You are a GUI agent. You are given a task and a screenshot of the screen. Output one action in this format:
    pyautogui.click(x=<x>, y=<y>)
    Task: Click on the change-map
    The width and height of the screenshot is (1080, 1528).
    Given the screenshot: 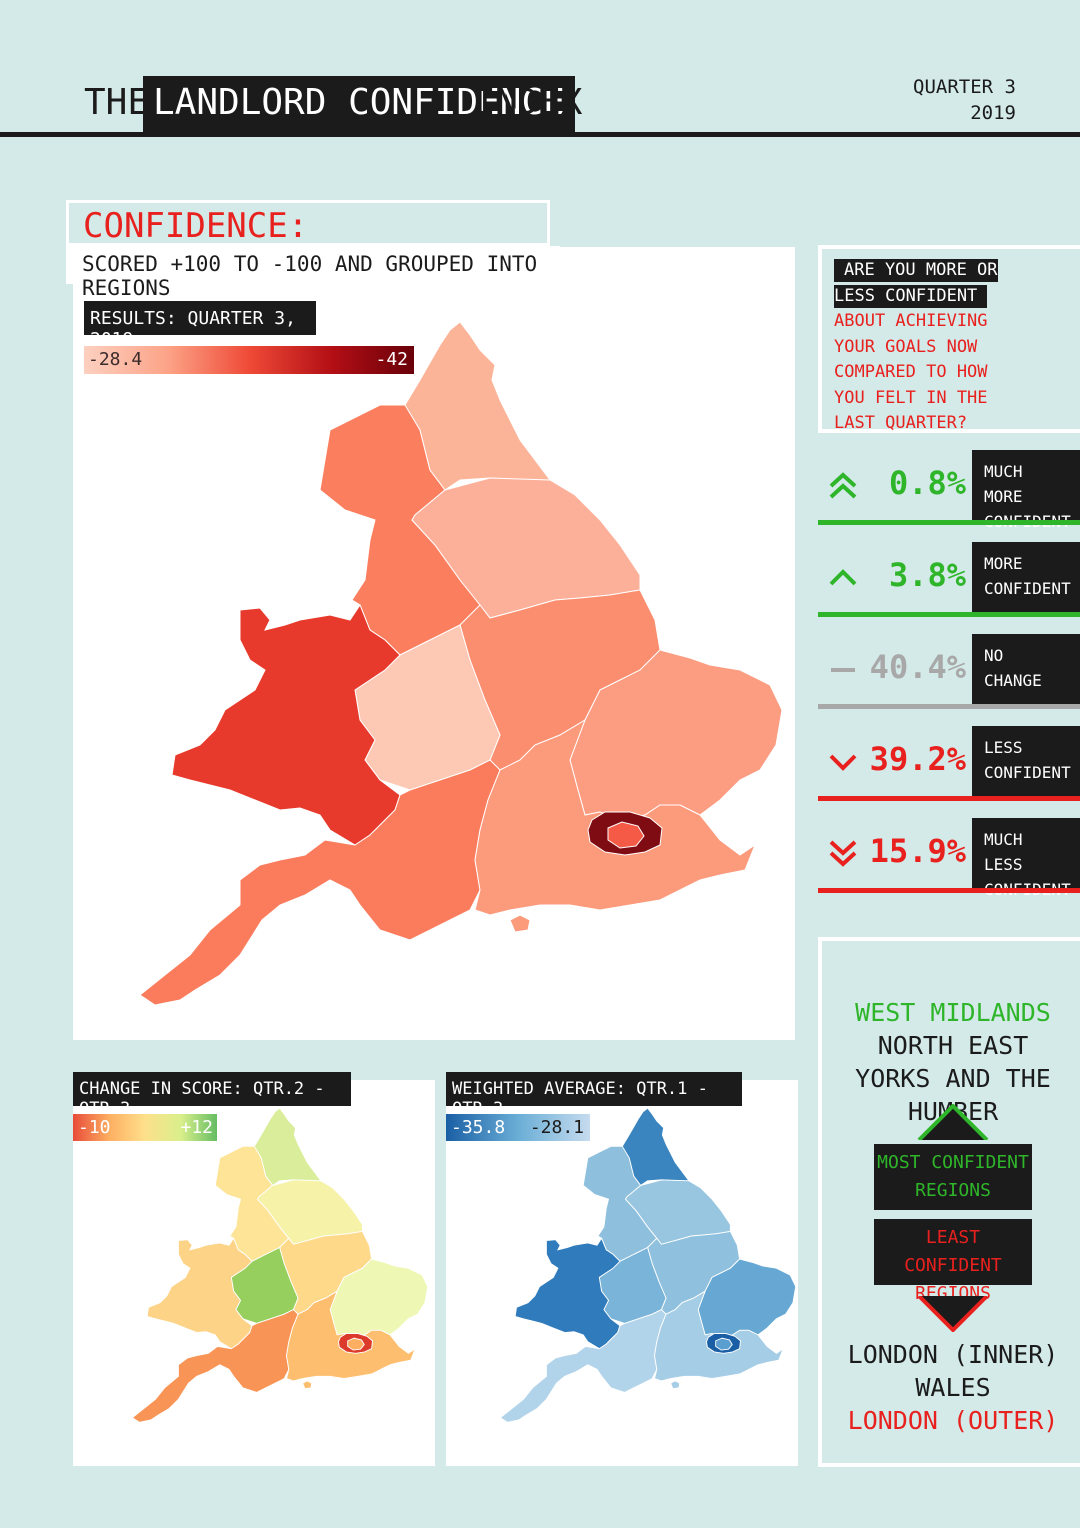 What is the action you would take?
    pyautogui.click(x=280, y=1265)
    